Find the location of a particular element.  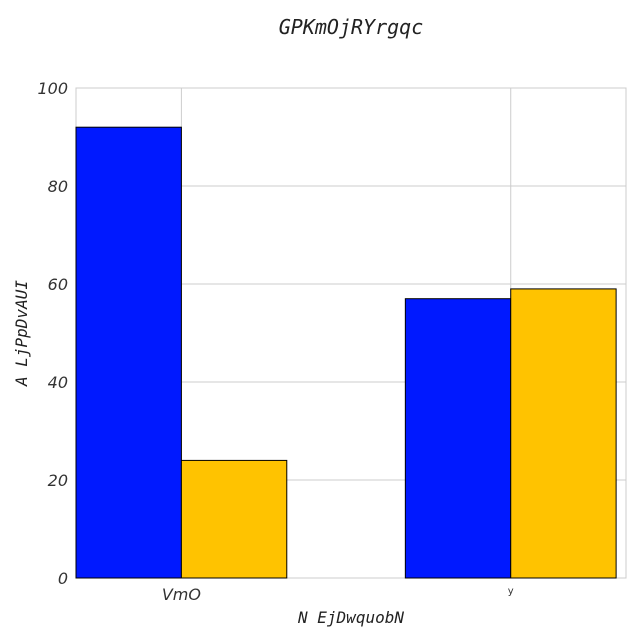

y-tick-labels: 0 20 40 60 80 100 is located at coordinates (52, 333).